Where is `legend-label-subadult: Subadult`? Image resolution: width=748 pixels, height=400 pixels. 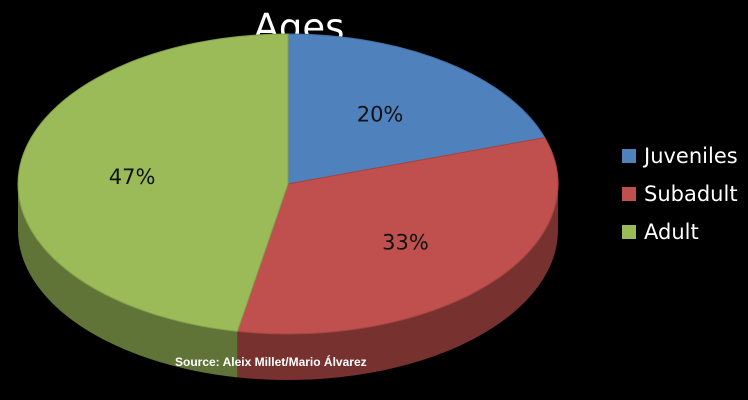 legend-label-subadult: Subadult is located at coordinates (691, 194).